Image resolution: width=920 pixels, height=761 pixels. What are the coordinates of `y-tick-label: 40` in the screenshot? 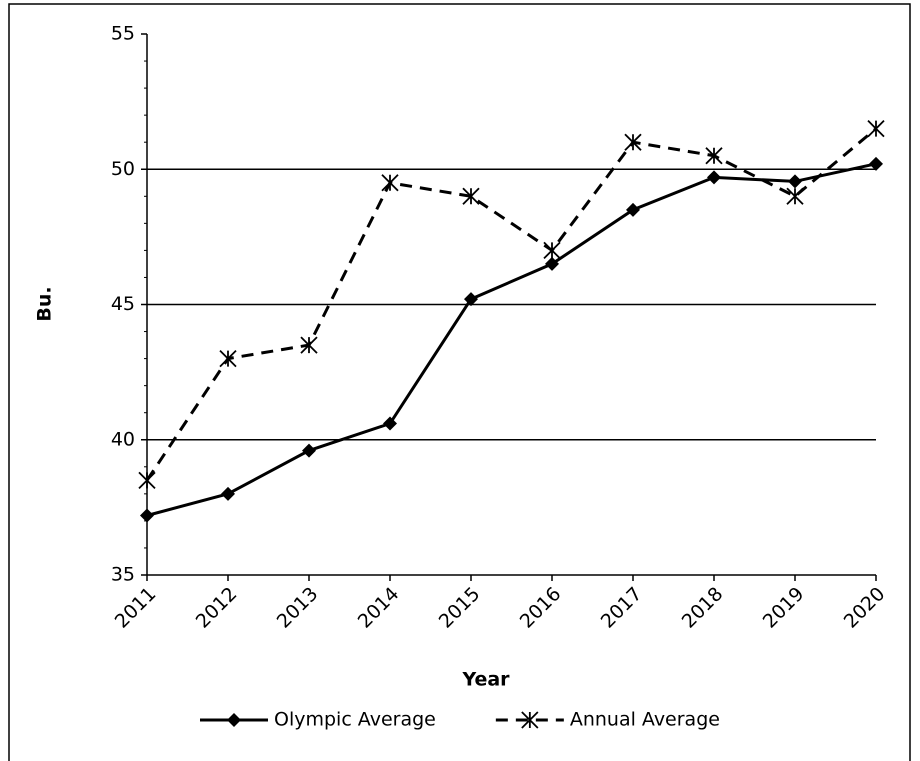 It's located at (123, 439).